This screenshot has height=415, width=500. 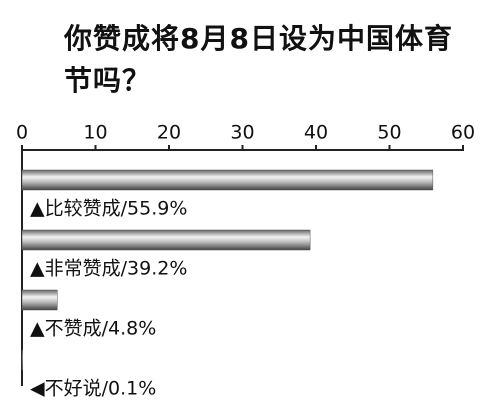 What do you see at coordinates (93, 389) in the screenshot?
I see `bar-label: ◀不好说/0.1%` at bounding box center [93, 389].